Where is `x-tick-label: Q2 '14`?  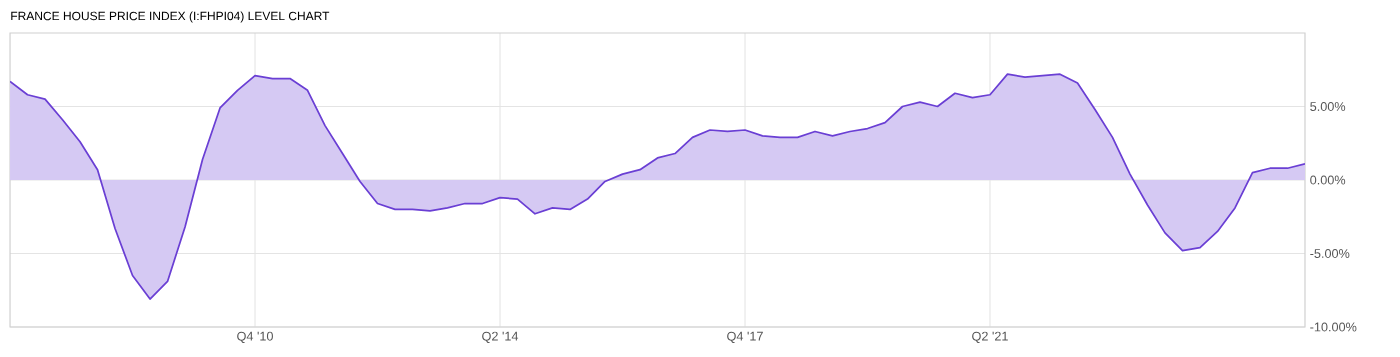 x-tick-label: Q2 '14 is located at coordinates (500, 337).